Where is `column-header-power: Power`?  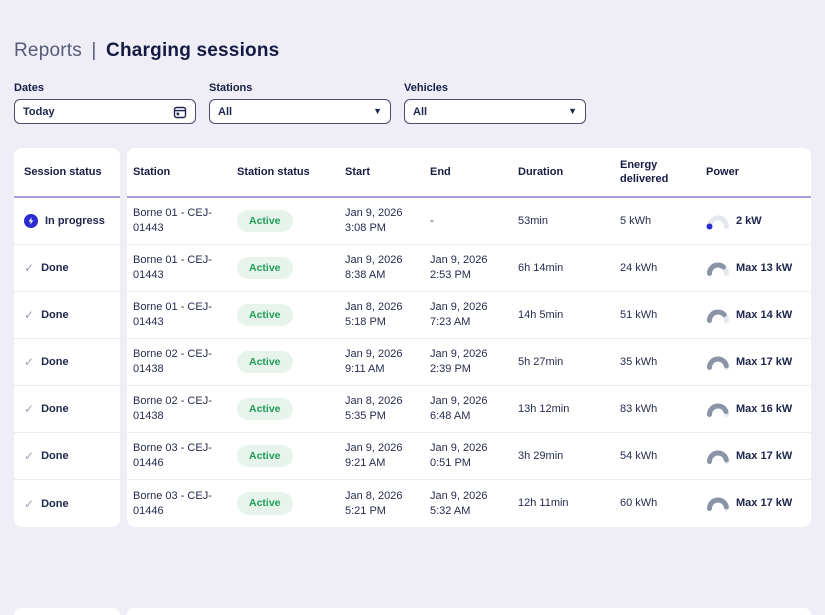 column-header-power: Power is located at coordinates (723, 171).